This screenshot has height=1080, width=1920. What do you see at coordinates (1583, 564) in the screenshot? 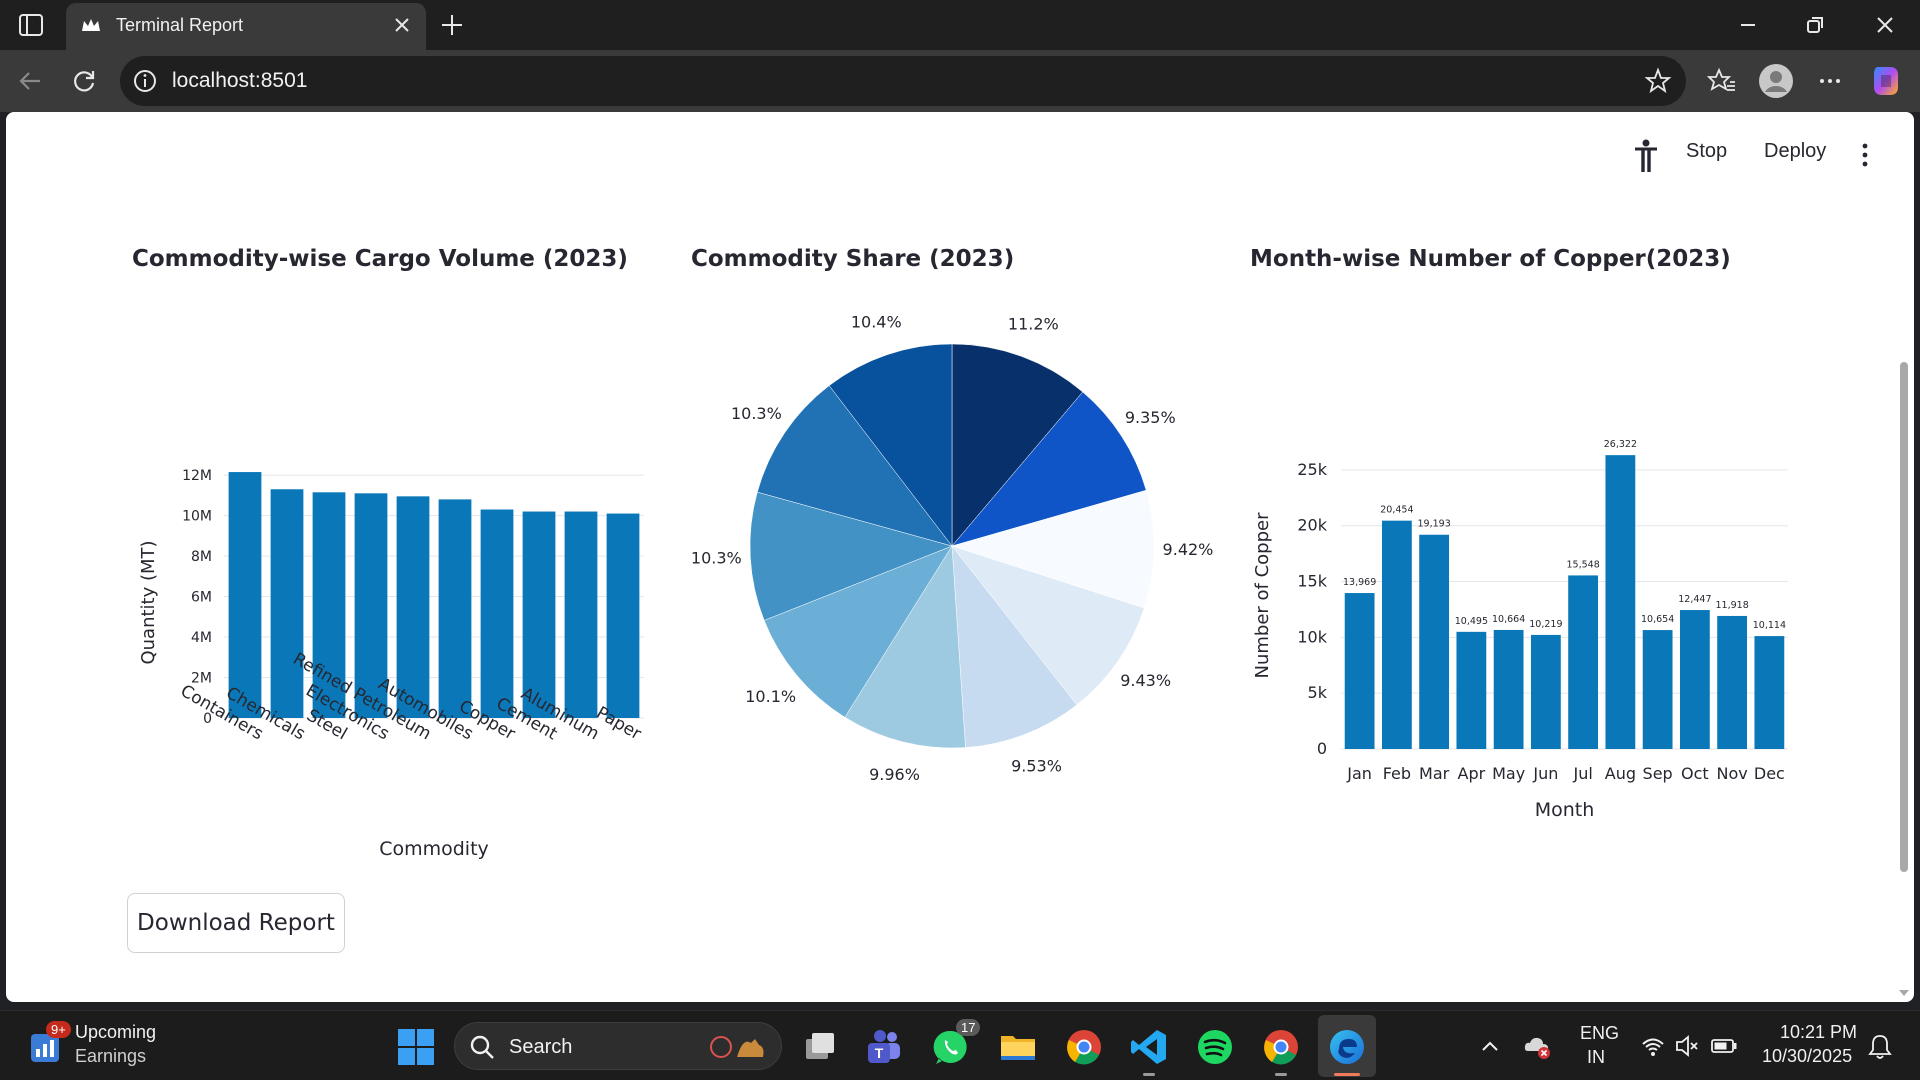
I see `bar-value-label: 15,548` at bounding box center [1583, 564].